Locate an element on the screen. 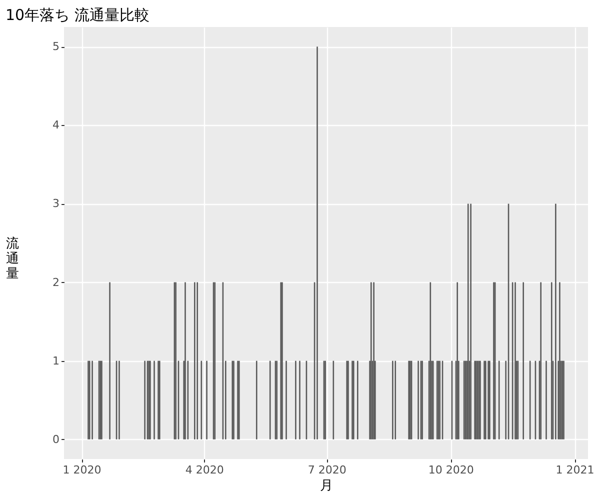 This screenshot has height=500, width=600. y-axis-title: 流通量 is located at coordinates (12, 259).